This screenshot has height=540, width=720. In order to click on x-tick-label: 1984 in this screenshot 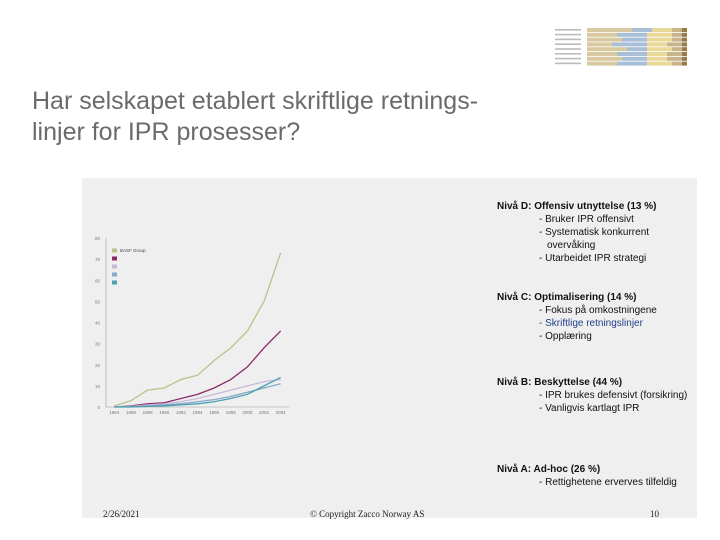, I will do `click(114, 412)`.